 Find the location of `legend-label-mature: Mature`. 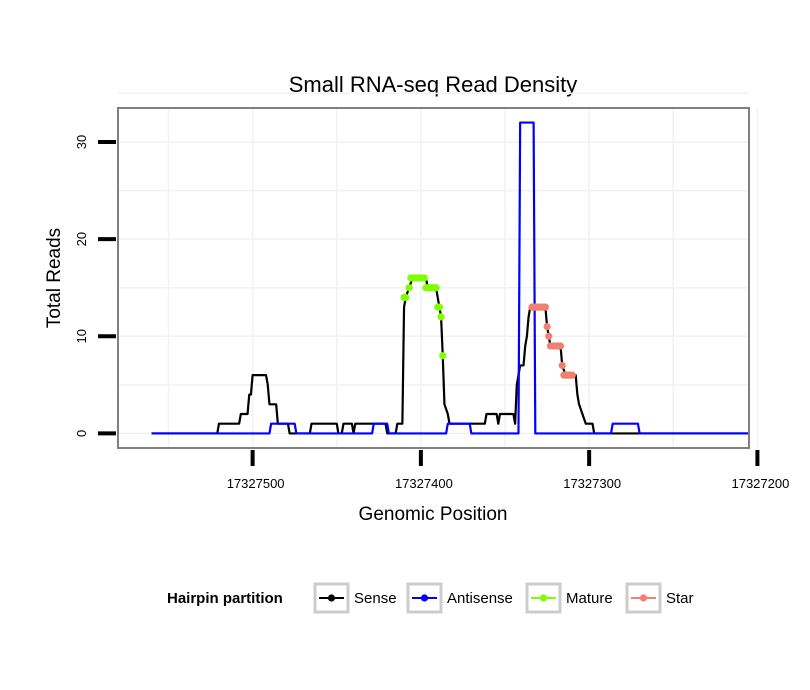

legend-label-mature: Mature is located at coordinates (589, 598).